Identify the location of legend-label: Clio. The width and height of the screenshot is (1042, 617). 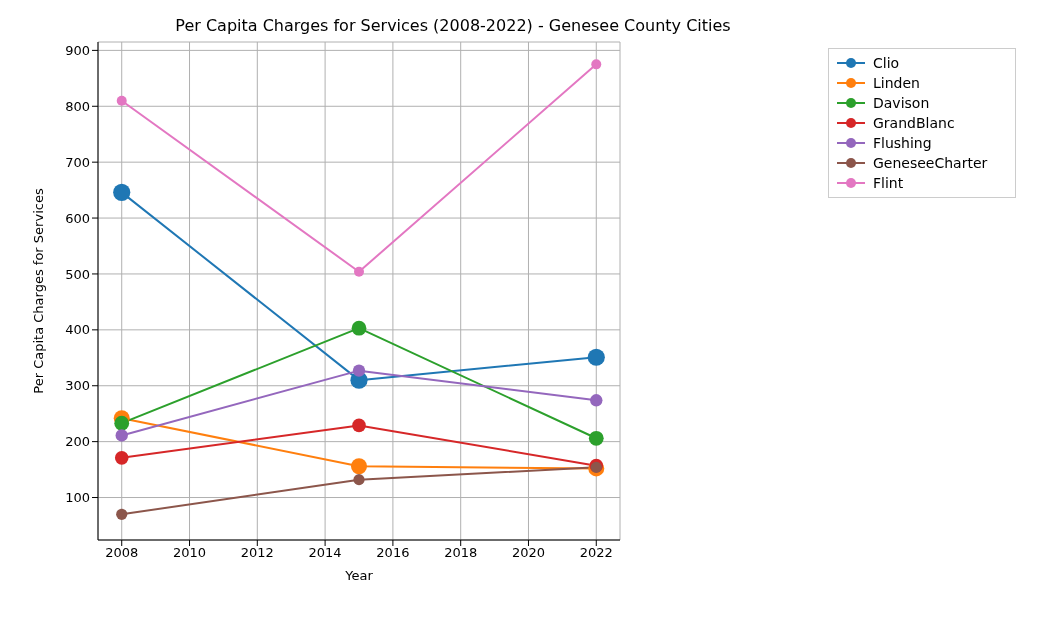
(886, 63).